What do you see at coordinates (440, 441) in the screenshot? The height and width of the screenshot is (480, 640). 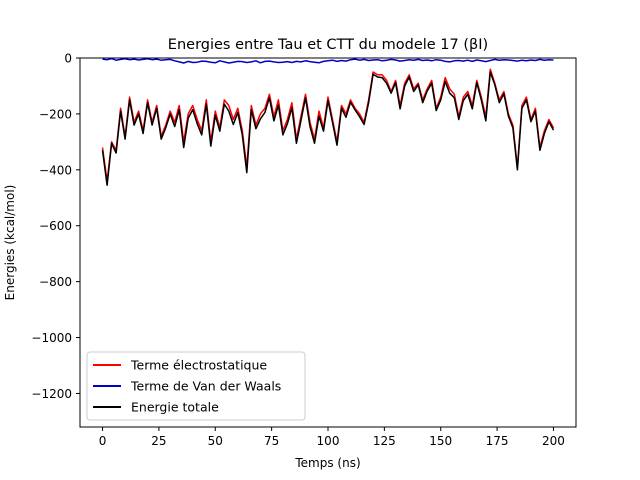 I see `x-tick-label: 150` at bounding box center [440, 441].